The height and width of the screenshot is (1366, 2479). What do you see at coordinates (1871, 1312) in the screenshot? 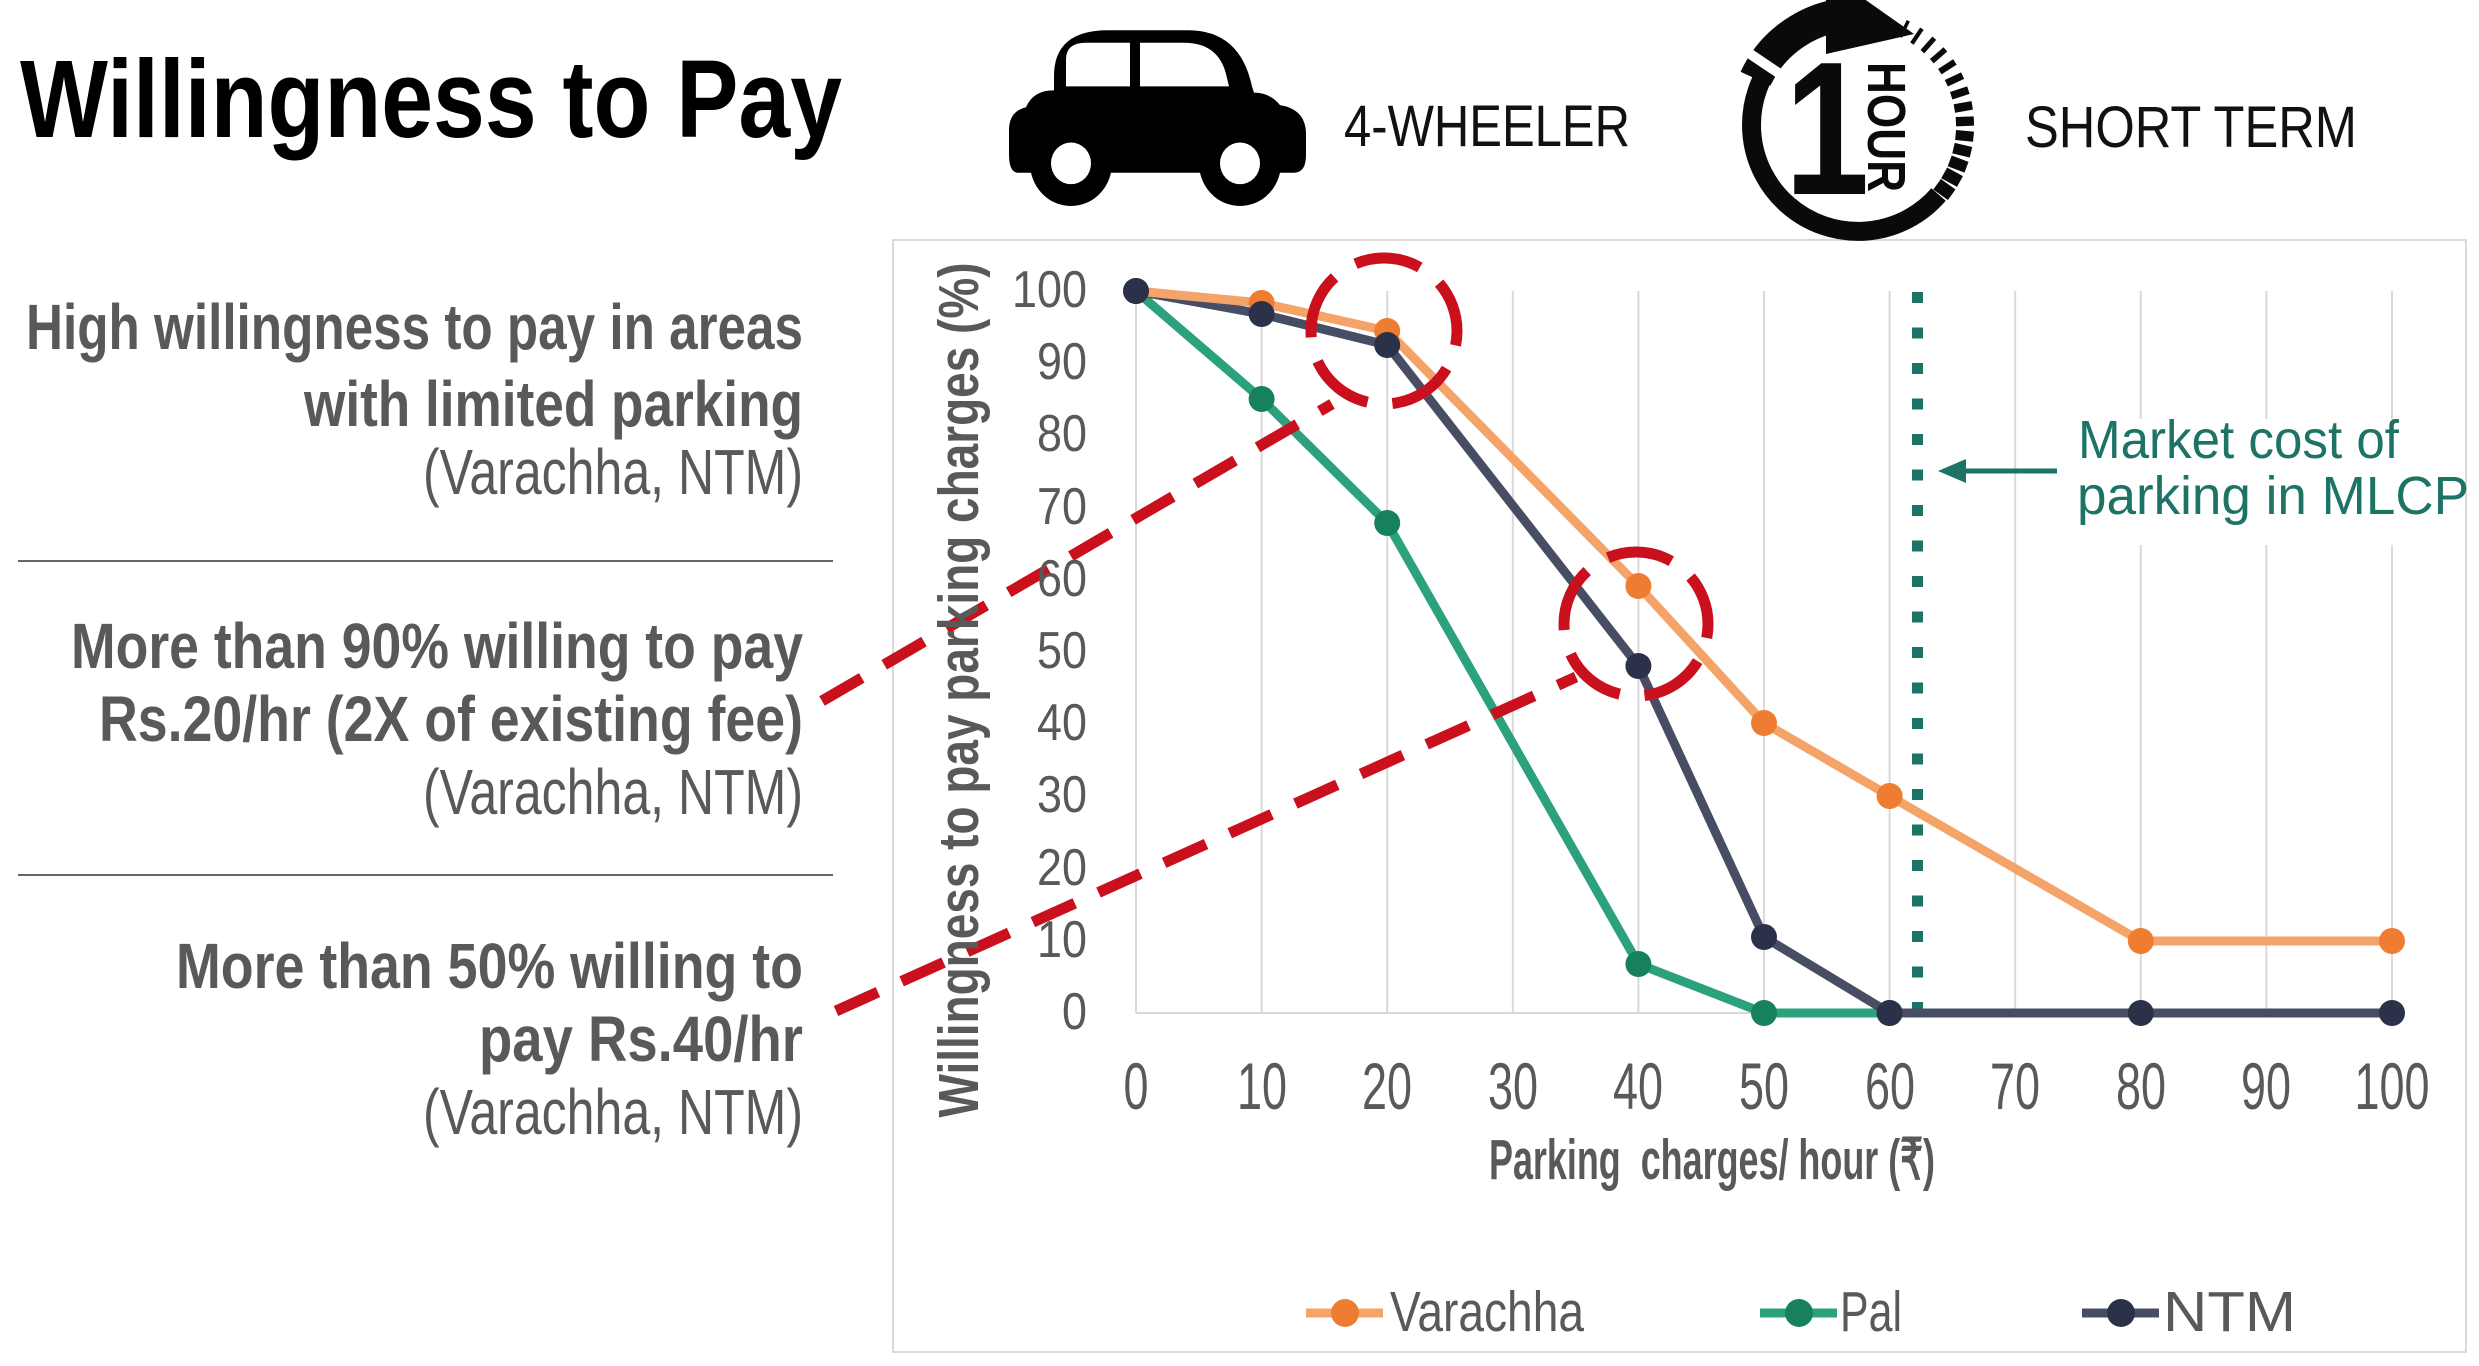
I see `svg-text: Pal` at bounding box center [1871, 1312].